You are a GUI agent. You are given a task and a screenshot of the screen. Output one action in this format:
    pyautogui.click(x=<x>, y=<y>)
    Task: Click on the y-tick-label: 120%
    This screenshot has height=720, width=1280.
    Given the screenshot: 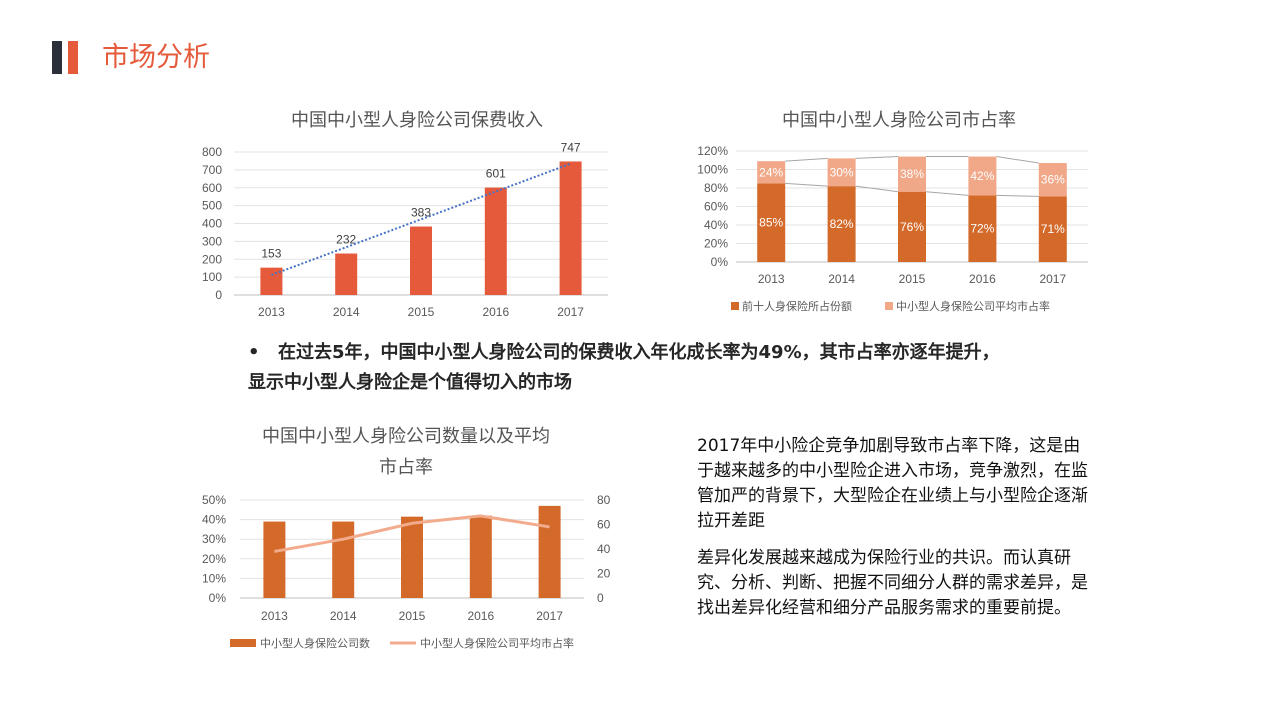 What is the action you would take?
    pyautogui.click(x=712, y=151)
    